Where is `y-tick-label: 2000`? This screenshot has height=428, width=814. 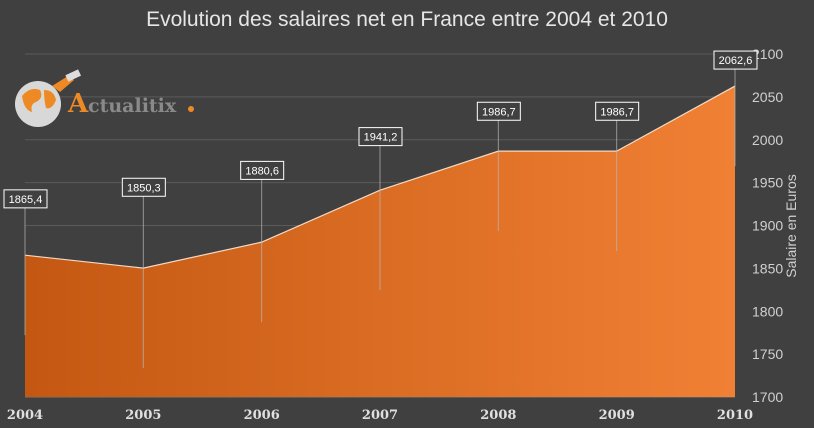 y-tick-label: 2000 is located at coordinates (767, 140).